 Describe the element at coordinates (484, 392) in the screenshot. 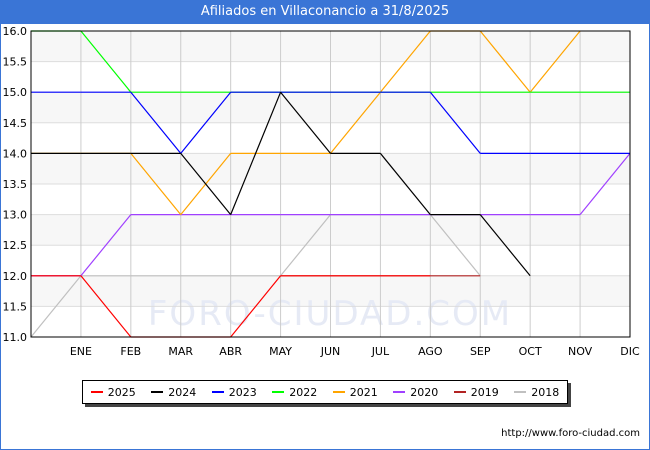

I see `legend-label: 2019` at that location.